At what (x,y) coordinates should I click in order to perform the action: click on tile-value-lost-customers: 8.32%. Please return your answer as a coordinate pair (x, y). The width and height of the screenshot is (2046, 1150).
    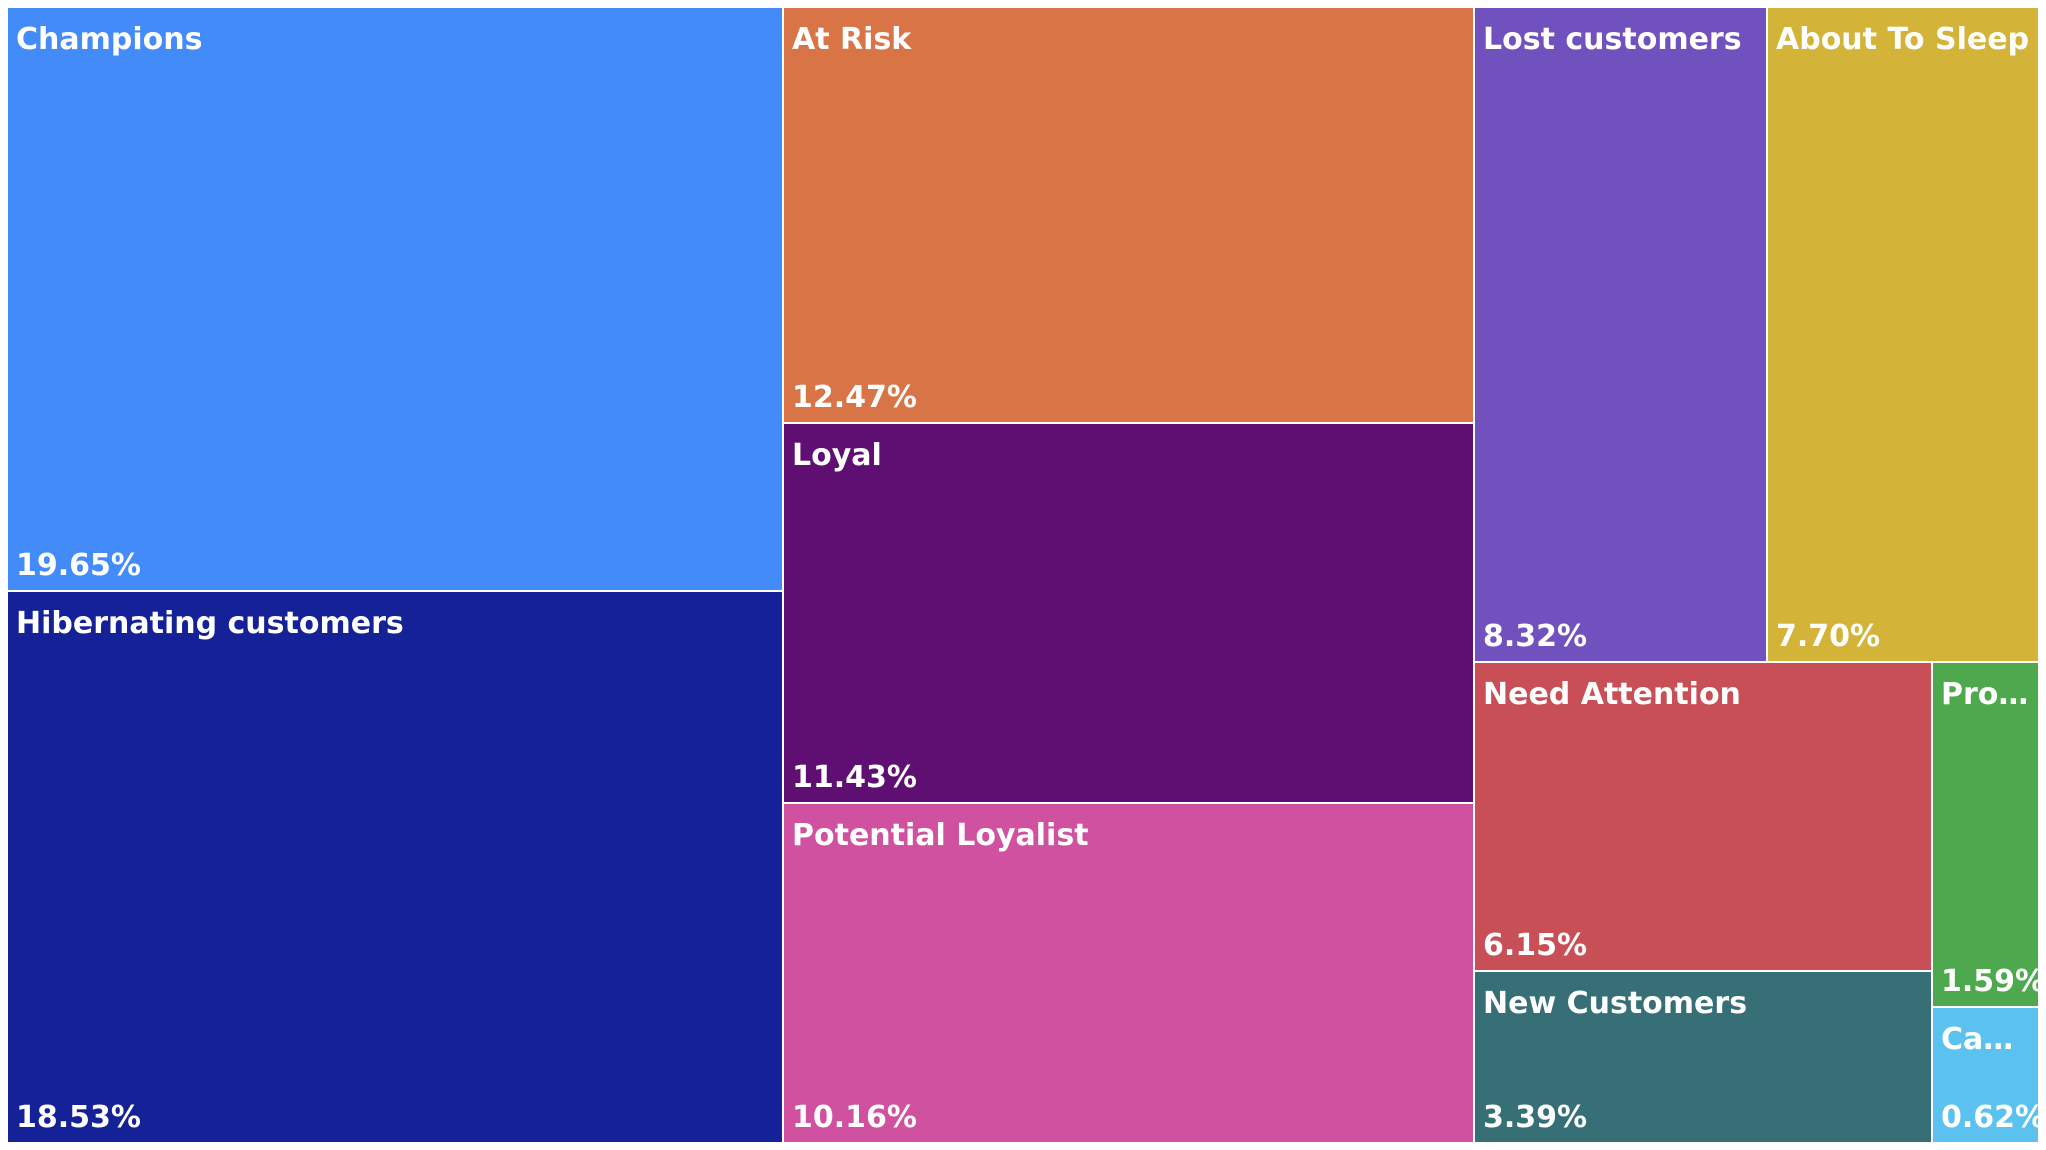
    Looking at the image, I should click on (1535, 636).